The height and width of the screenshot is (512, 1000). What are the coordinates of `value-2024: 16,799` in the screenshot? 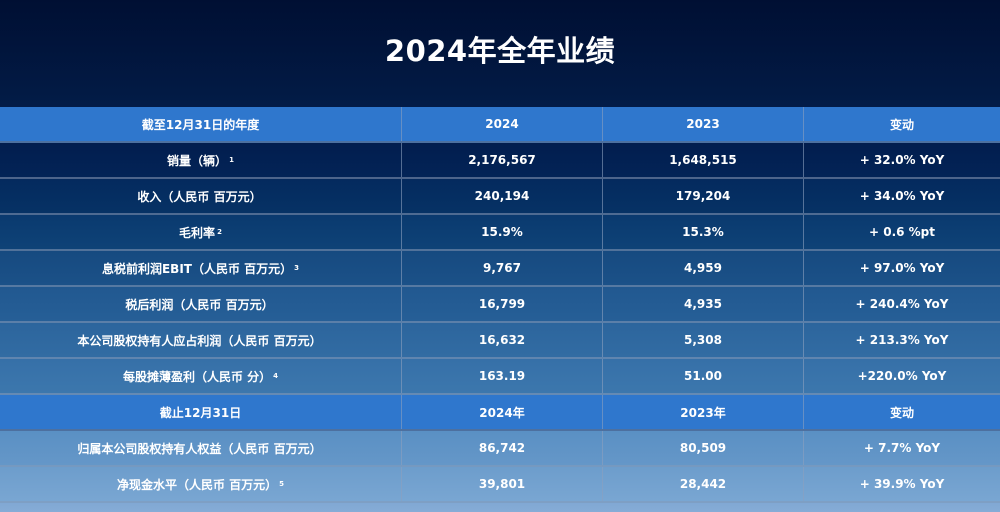 It's located at (502, 304).